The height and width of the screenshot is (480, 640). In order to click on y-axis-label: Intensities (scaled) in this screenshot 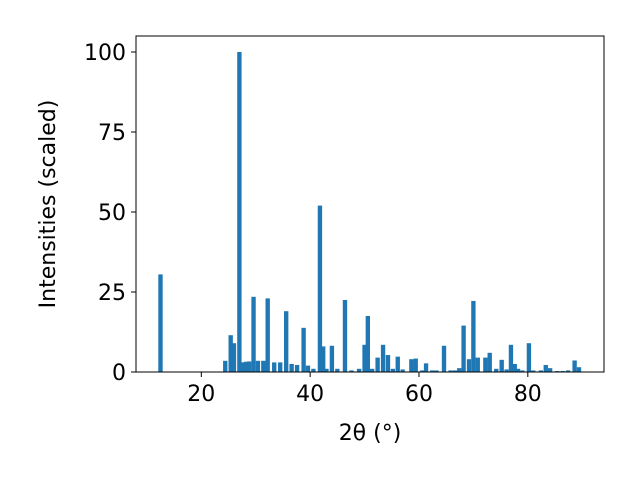, I will do `click(48, 204)`.